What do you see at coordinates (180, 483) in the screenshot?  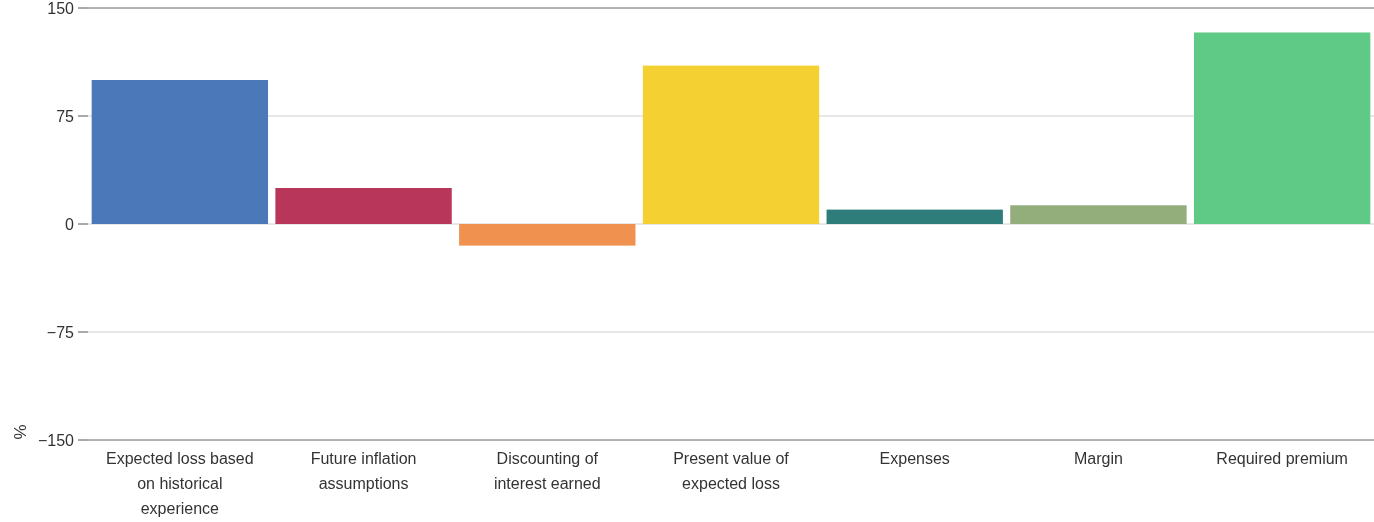 I see `x-tick-label: Expected loss based on historical experience` at bounding box center [180, 483].